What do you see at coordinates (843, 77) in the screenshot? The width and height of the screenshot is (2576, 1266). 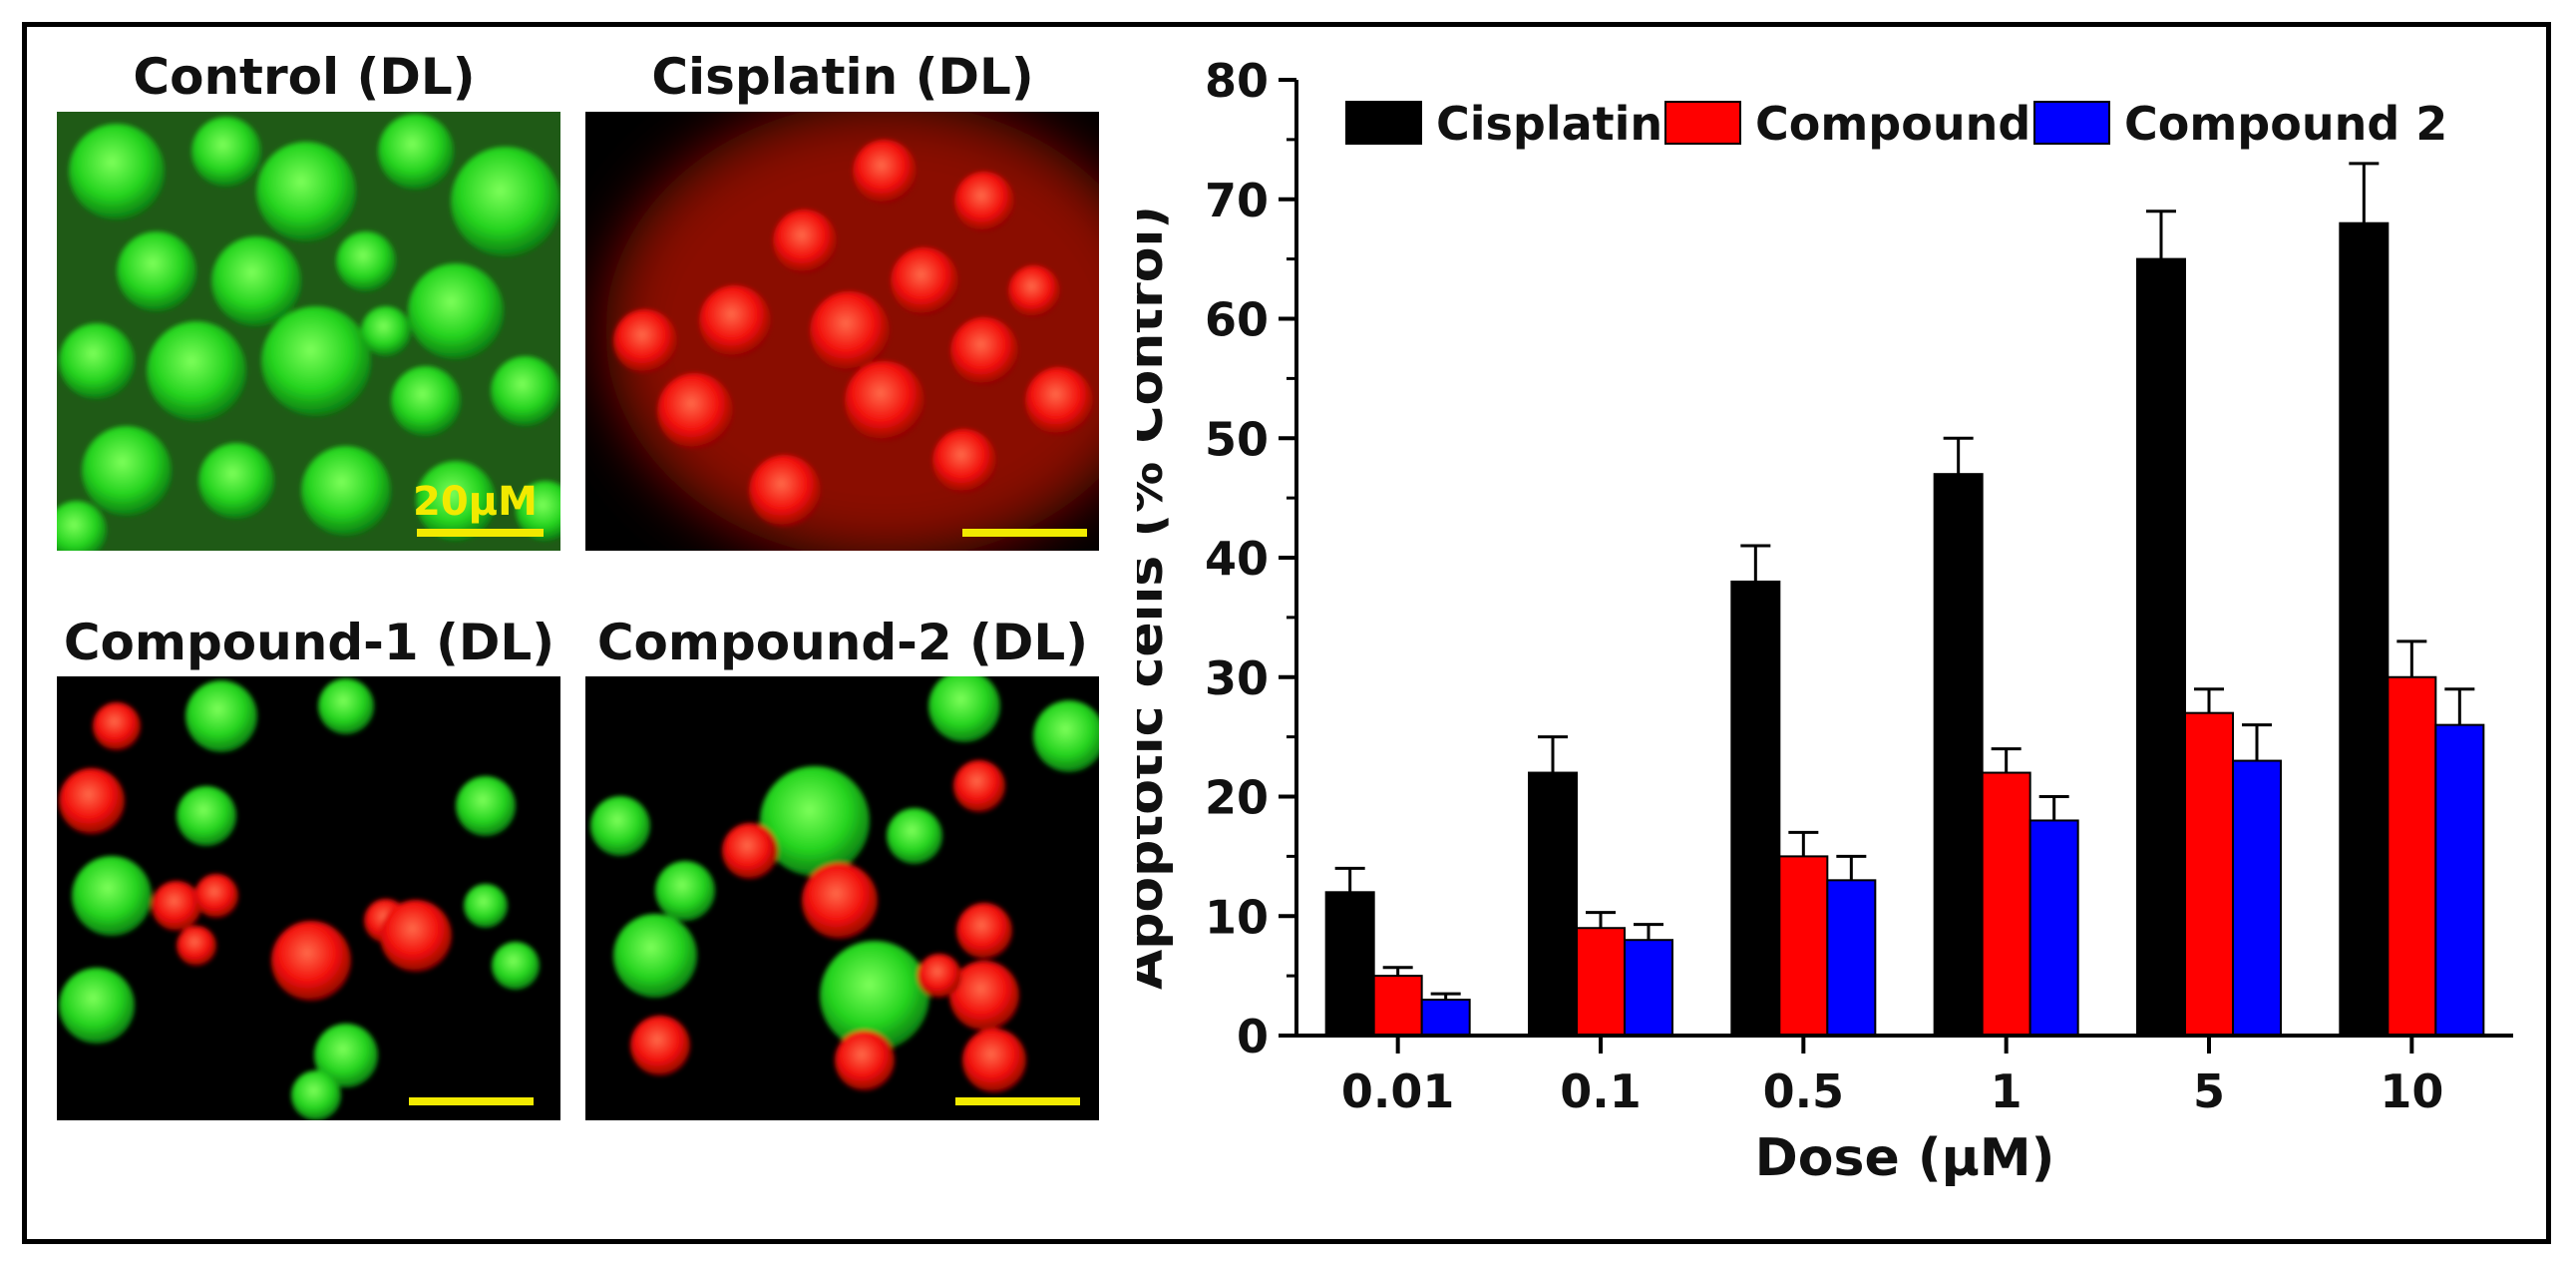 I see `panel-title-cisplatin: Cisplatin (DL)` at bounding box center [843, 77].